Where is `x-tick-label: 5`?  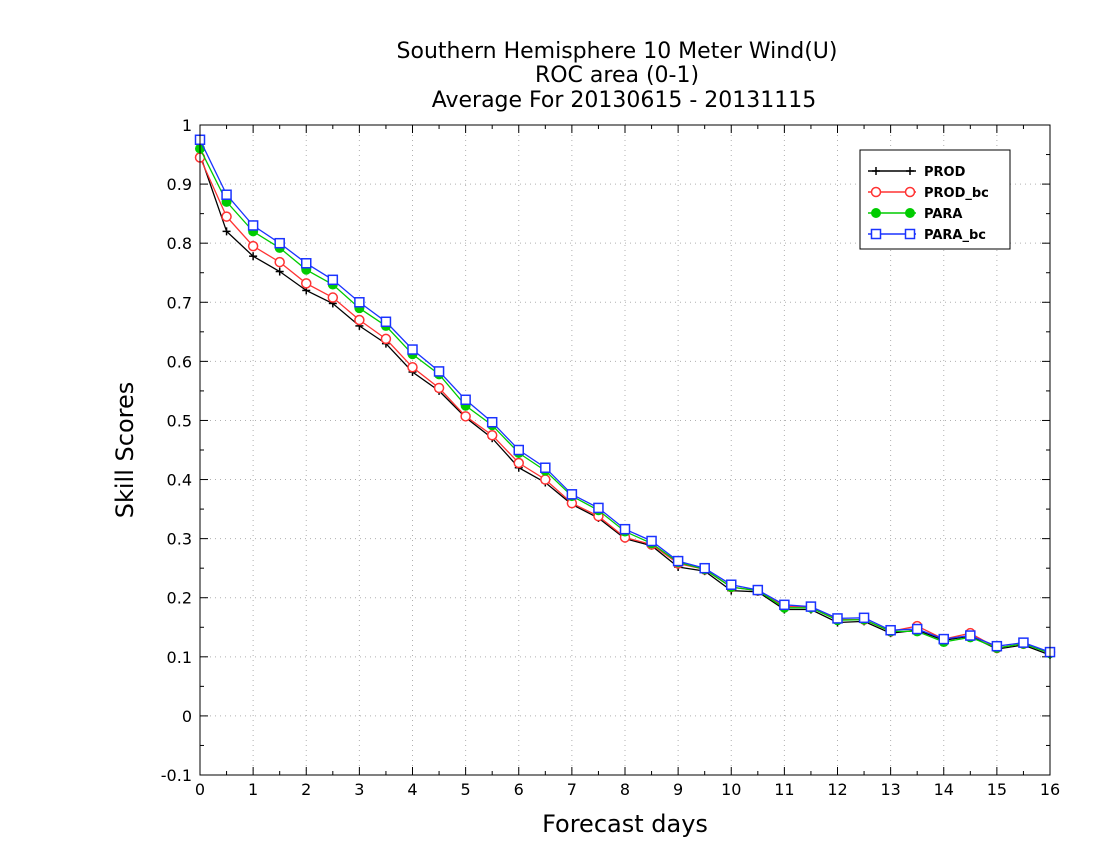
x-tick-label: 5 is located at coordinates (466, 789).